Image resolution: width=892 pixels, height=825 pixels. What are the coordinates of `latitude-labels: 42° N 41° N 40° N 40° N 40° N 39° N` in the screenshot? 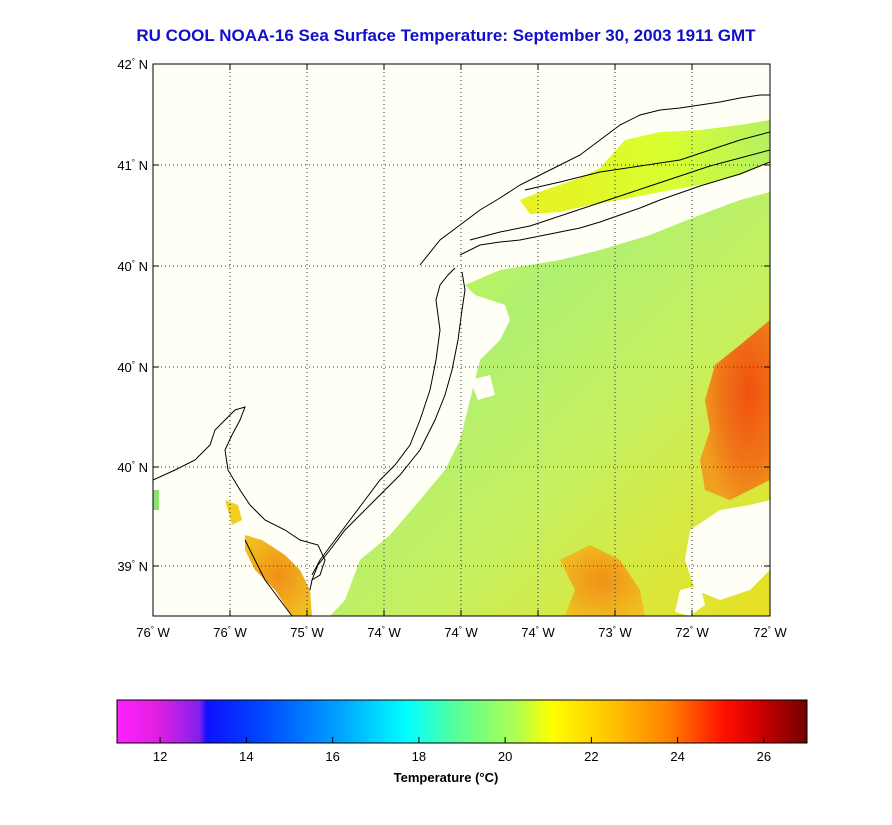 It's located at (132, 315).